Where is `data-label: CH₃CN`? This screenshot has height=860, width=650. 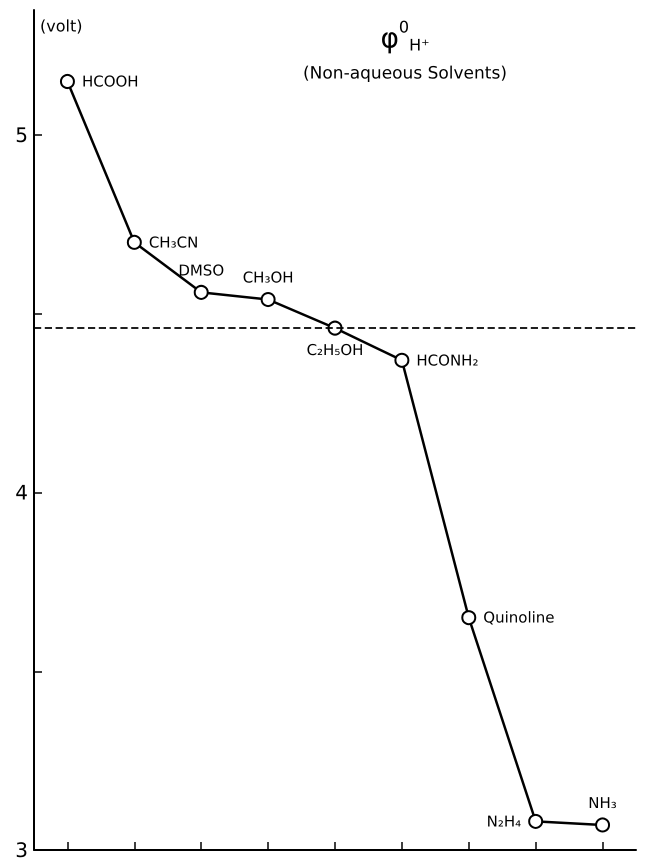
data-label: CH₃CN is located at coordinates (173, 242).